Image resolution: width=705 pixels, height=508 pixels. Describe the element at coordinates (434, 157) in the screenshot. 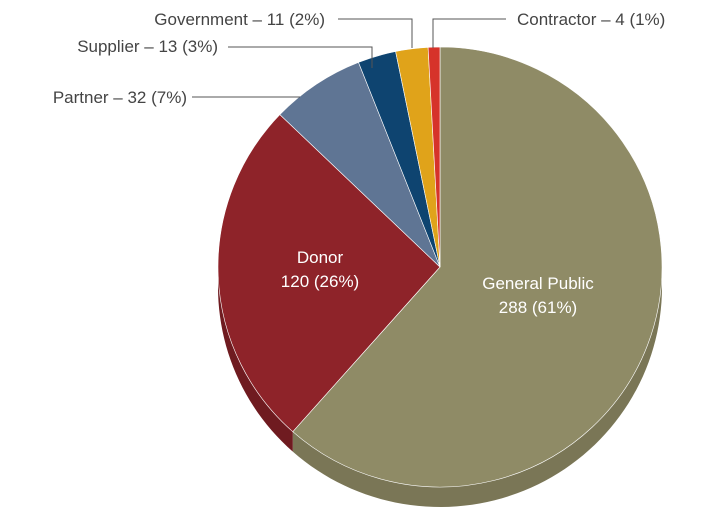

I see `pie-slice-contractor` at that location.